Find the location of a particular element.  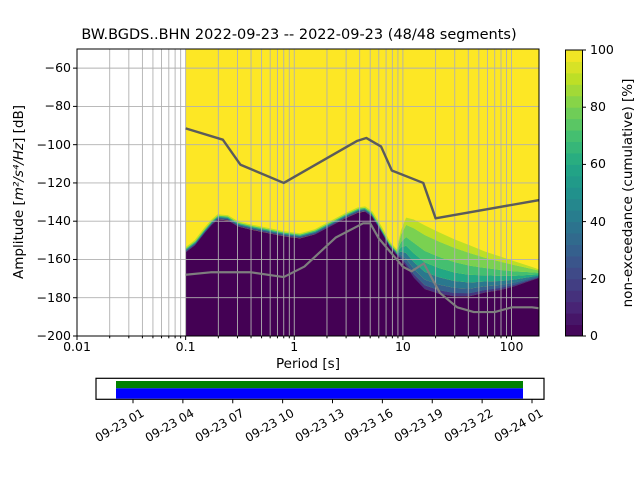

x-tick-label: 100 is located at coordinates (511, 346).